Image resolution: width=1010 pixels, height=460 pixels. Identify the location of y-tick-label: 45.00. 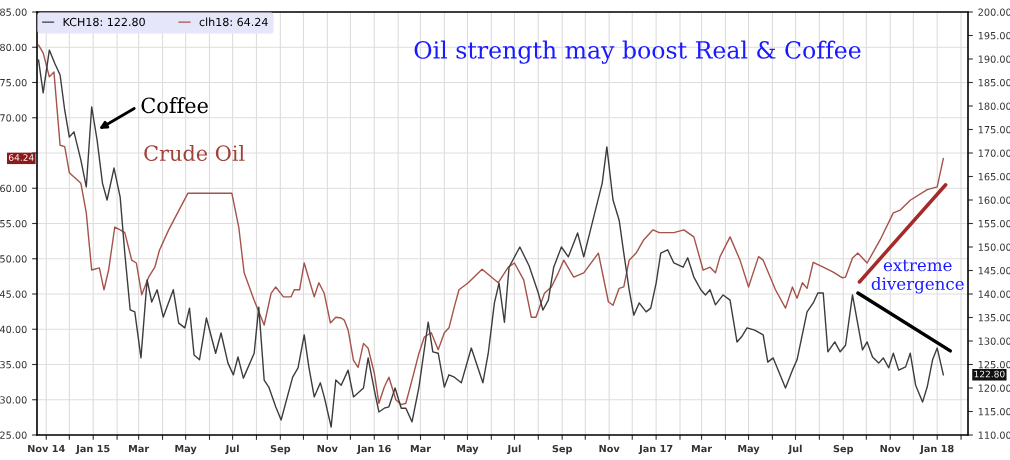
(13, 294).